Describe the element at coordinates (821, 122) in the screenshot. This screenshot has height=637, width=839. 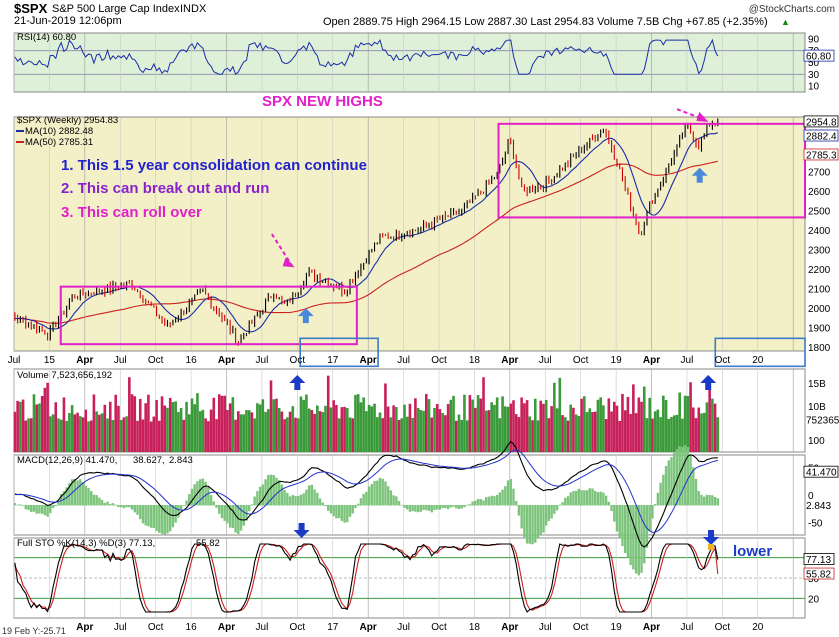
I see `price-last-label: 2954.8` at that location.